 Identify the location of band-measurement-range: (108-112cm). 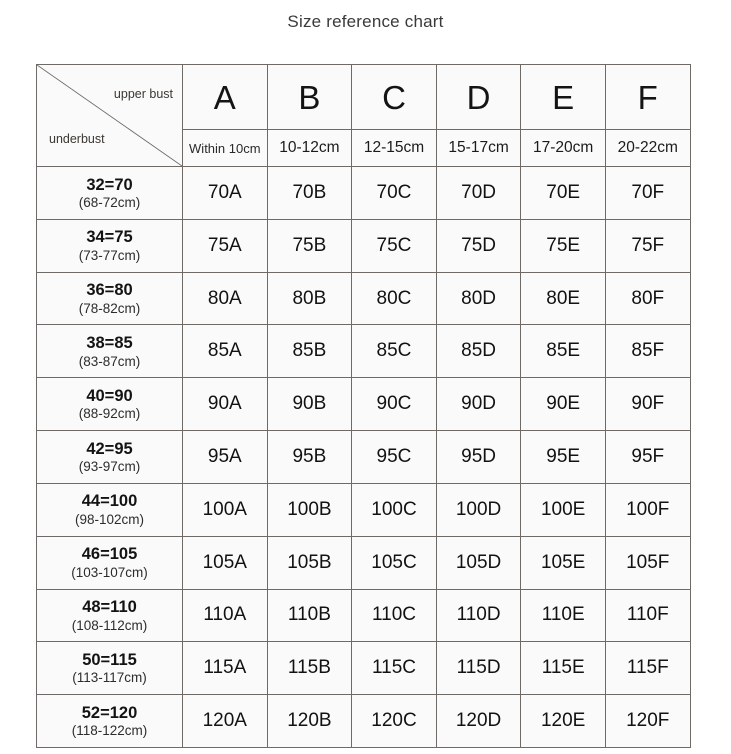
(109, 625).